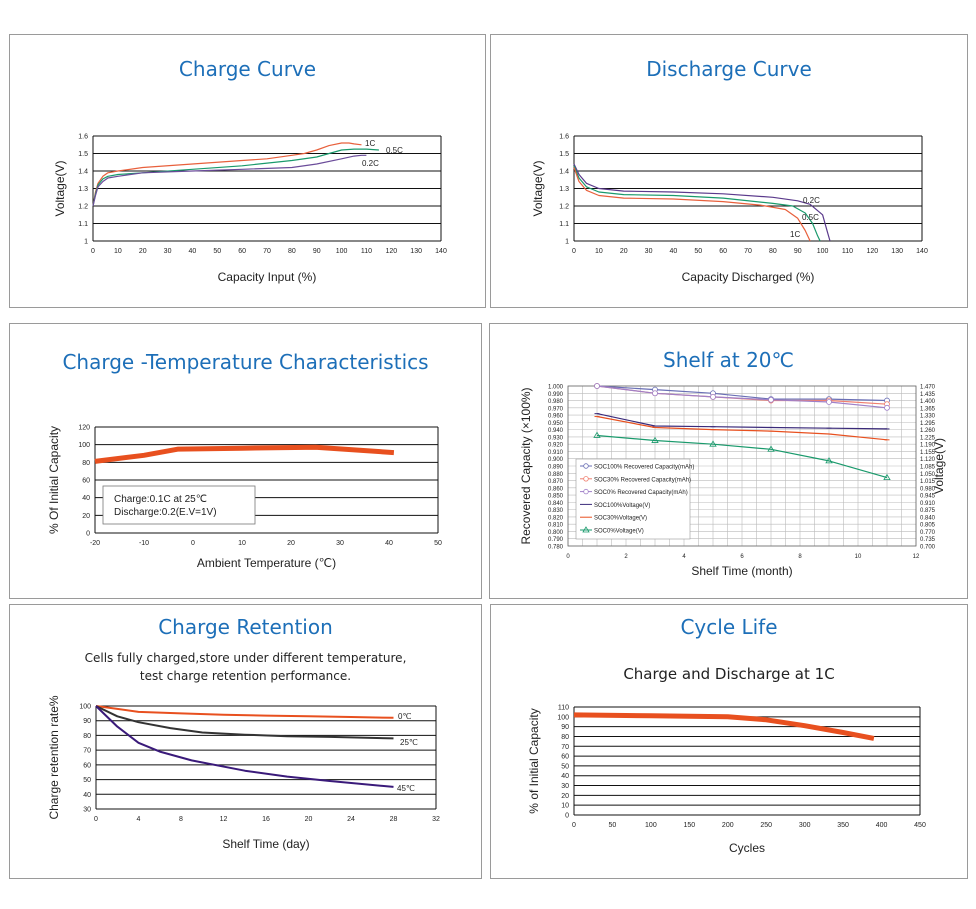  I want to click on x-tick-label: 70, so click(748, 251).